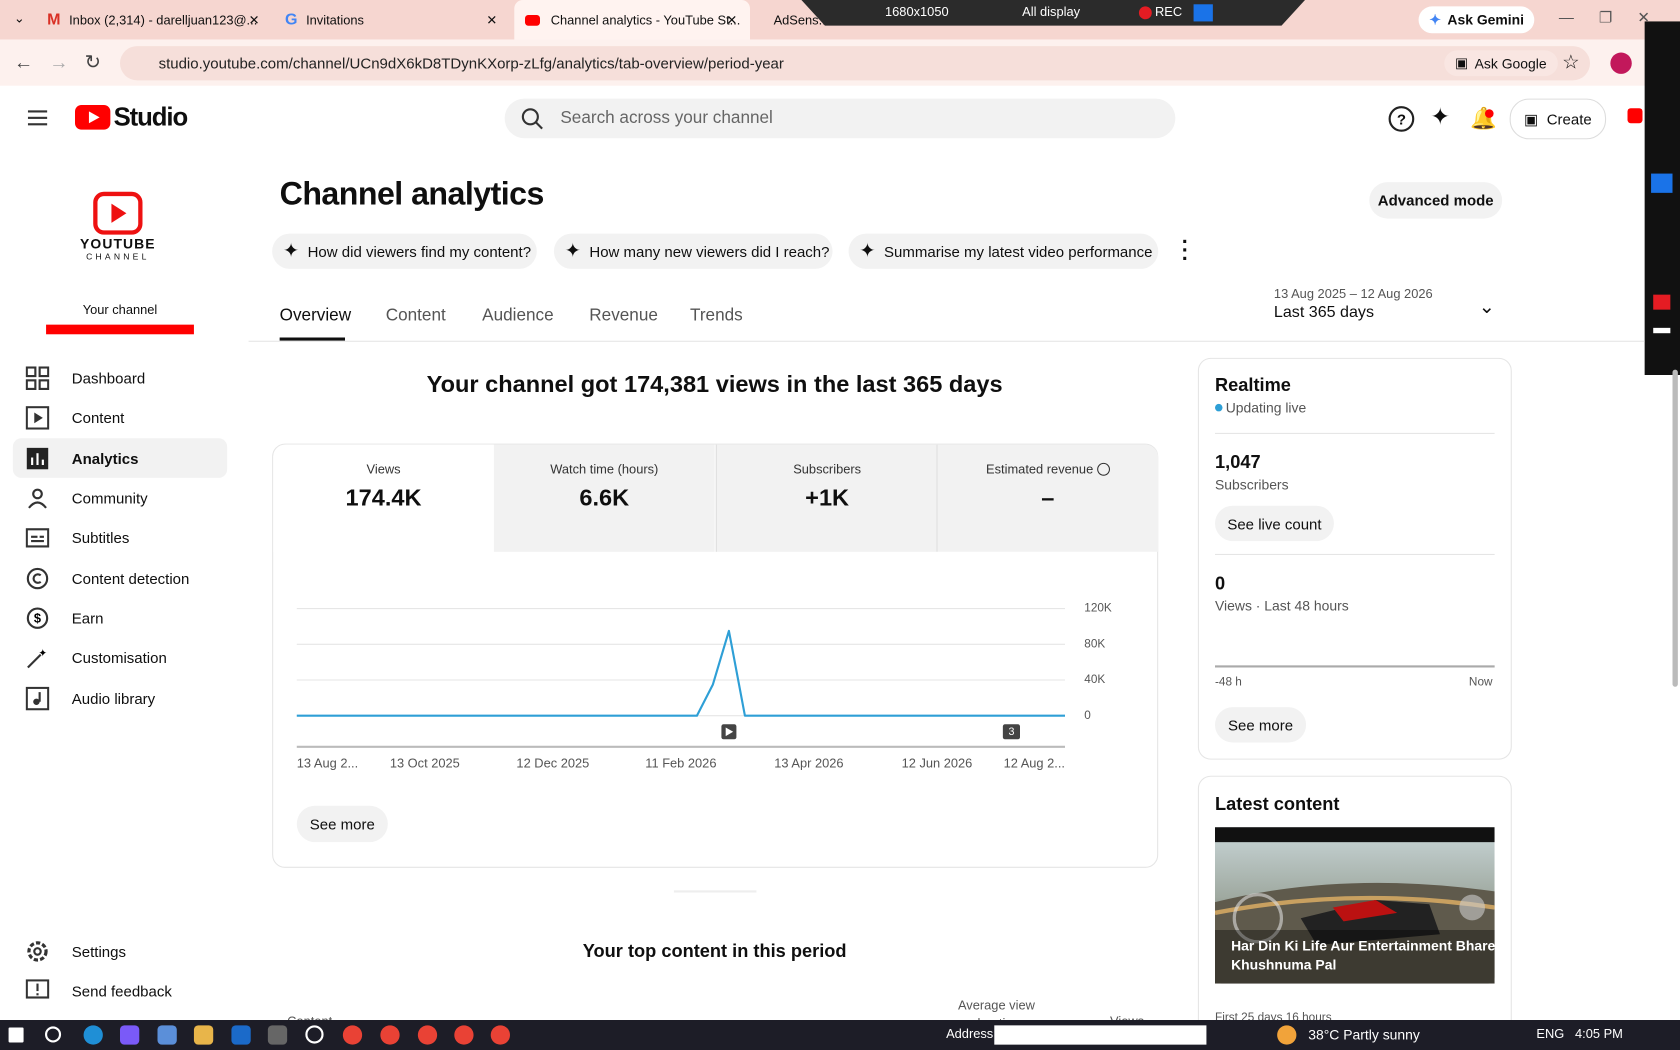 Image resolution: width=1680 pixels, height=1050 pixels. What do you see at coordinates (1604, 17) in the screenshot?
I see `window-controls: — ❐ ✕` at bounding box center [1604, 17].